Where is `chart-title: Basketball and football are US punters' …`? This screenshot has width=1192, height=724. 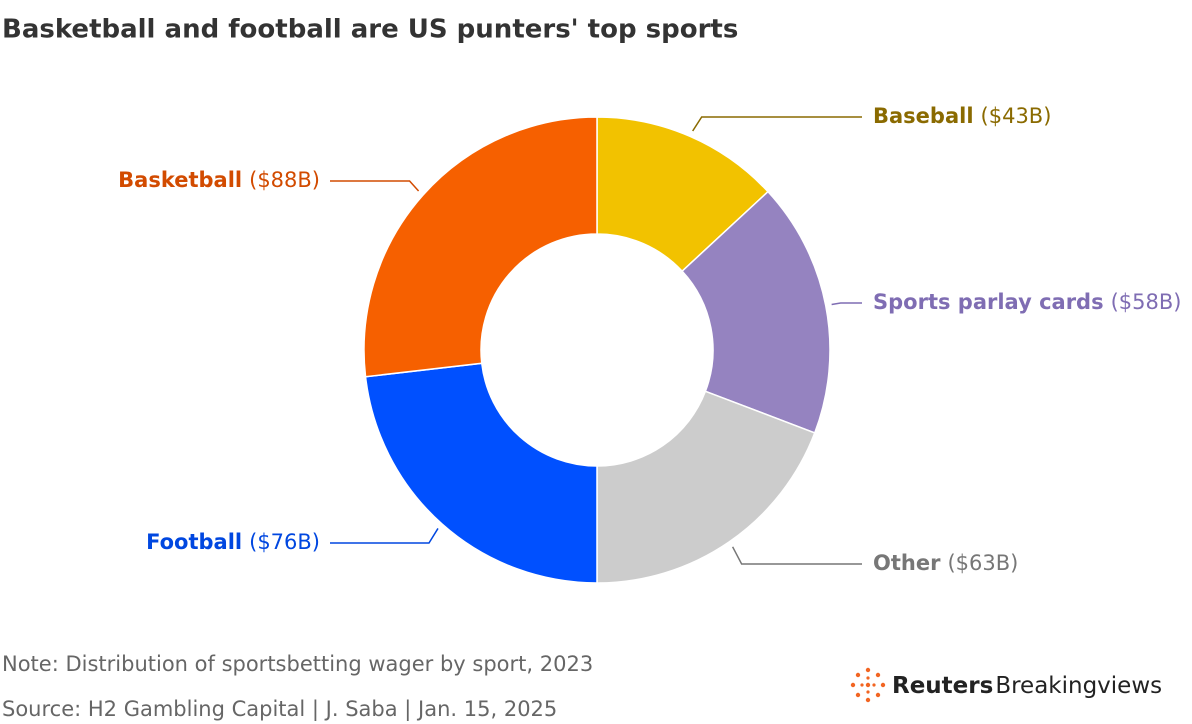
chart-title: Basketball and football are US punters' … is located at coordinates (370, 30).